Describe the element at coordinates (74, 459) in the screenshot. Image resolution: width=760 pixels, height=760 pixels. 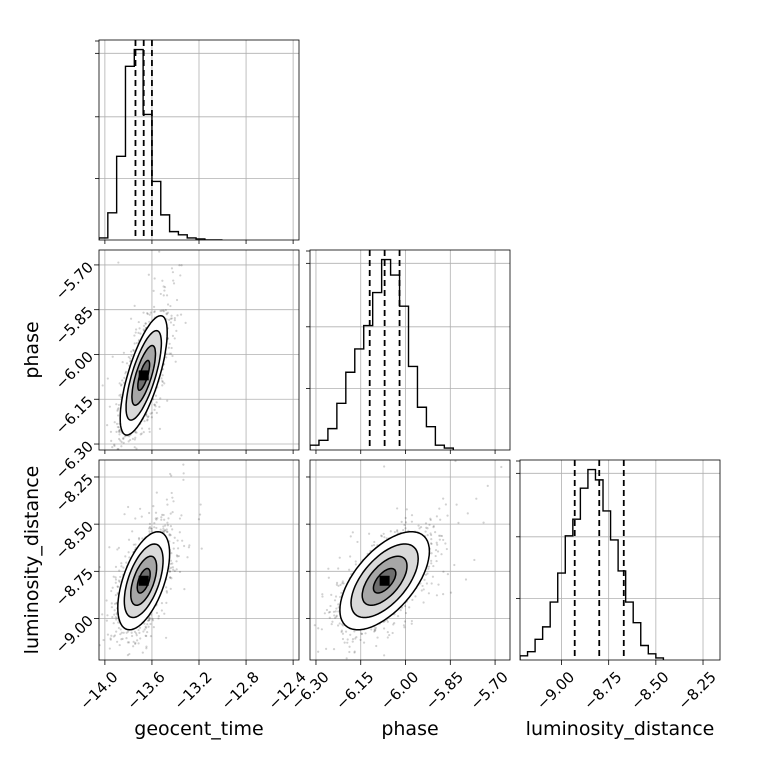
I see `y-tick-label: −6.30` at that location.